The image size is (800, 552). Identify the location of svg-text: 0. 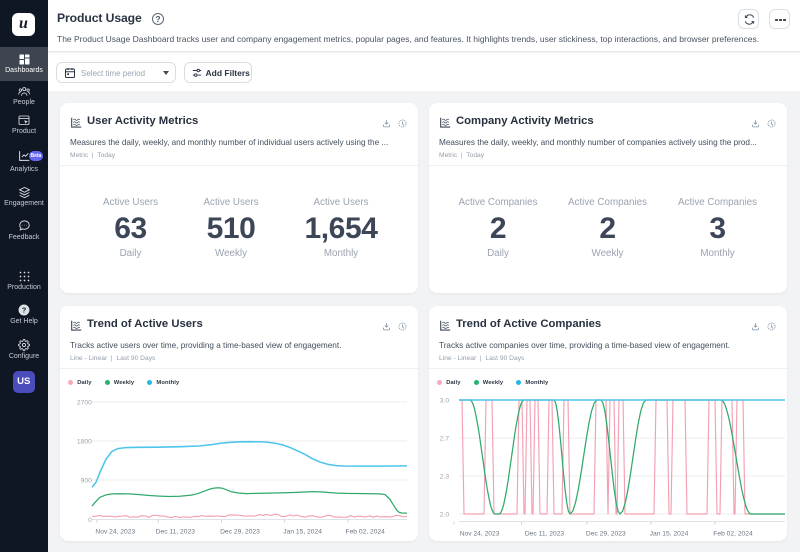
(90, 520).